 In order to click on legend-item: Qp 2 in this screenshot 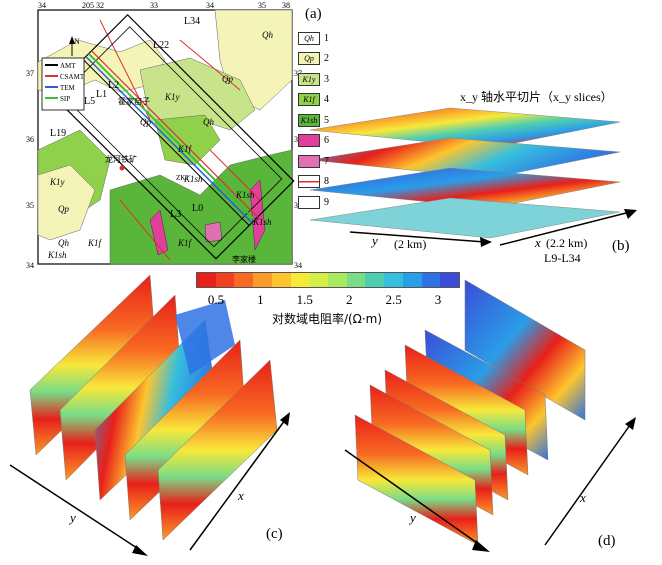, I will do `click(330, 59)`.